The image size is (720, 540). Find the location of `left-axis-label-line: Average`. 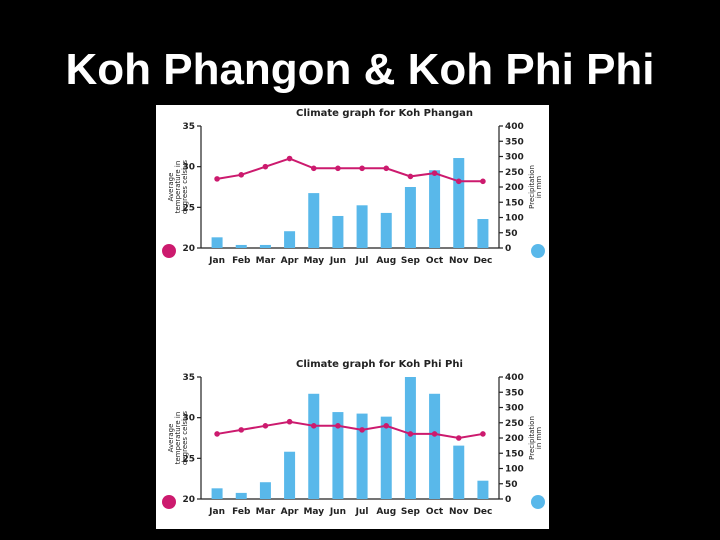

left-axis-label-line: Average is located at coordinates (171, 438).